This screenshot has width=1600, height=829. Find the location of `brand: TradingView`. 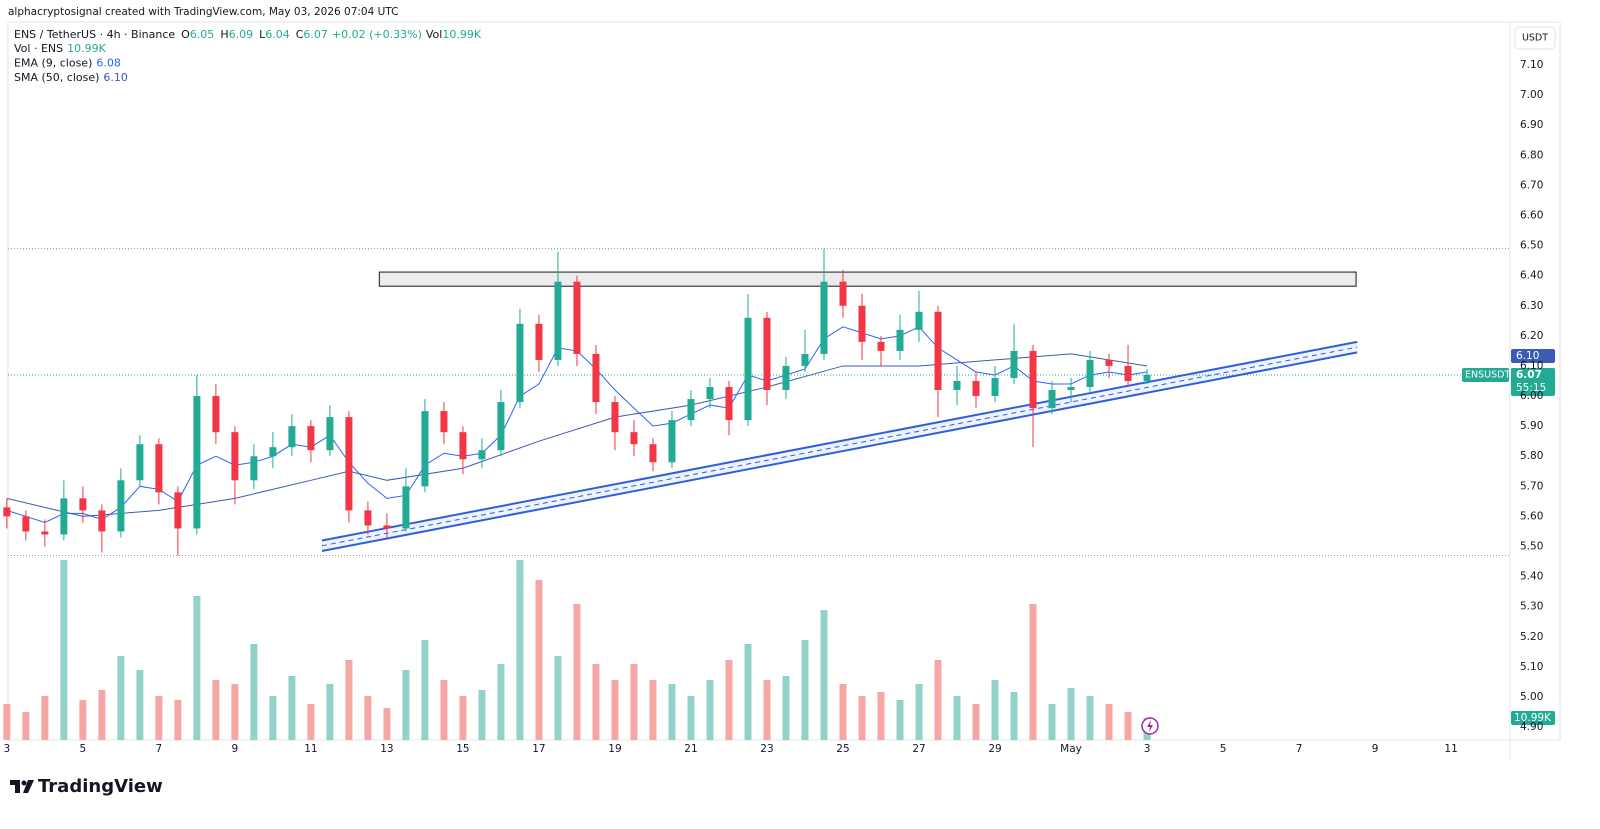

brand: TradingView is located at coordinates (100, 786).